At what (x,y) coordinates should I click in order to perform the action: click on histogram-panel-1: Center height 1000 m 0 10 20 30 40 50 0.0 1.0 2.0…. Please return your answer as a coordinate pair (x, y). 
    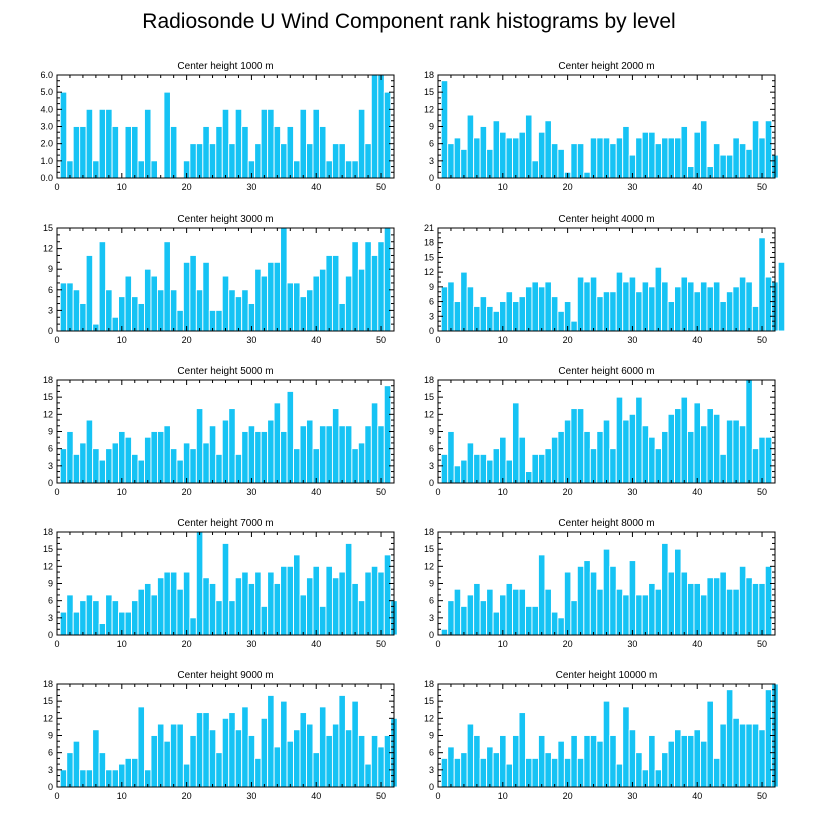
    Looking at the image, I should click on (217, 126).